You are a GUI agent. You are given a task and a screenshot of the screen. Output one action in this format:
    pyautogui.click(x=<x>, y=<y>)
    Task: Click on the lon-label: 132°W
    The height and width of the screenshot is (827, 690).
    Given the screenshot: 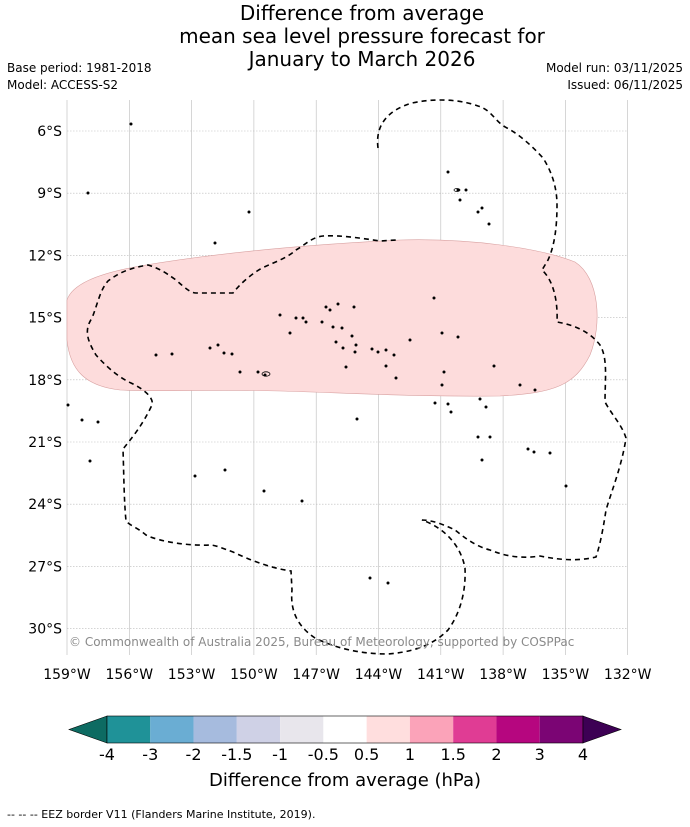 What is the action you would take?
    pyautogui.click(x=628, y=675)
    